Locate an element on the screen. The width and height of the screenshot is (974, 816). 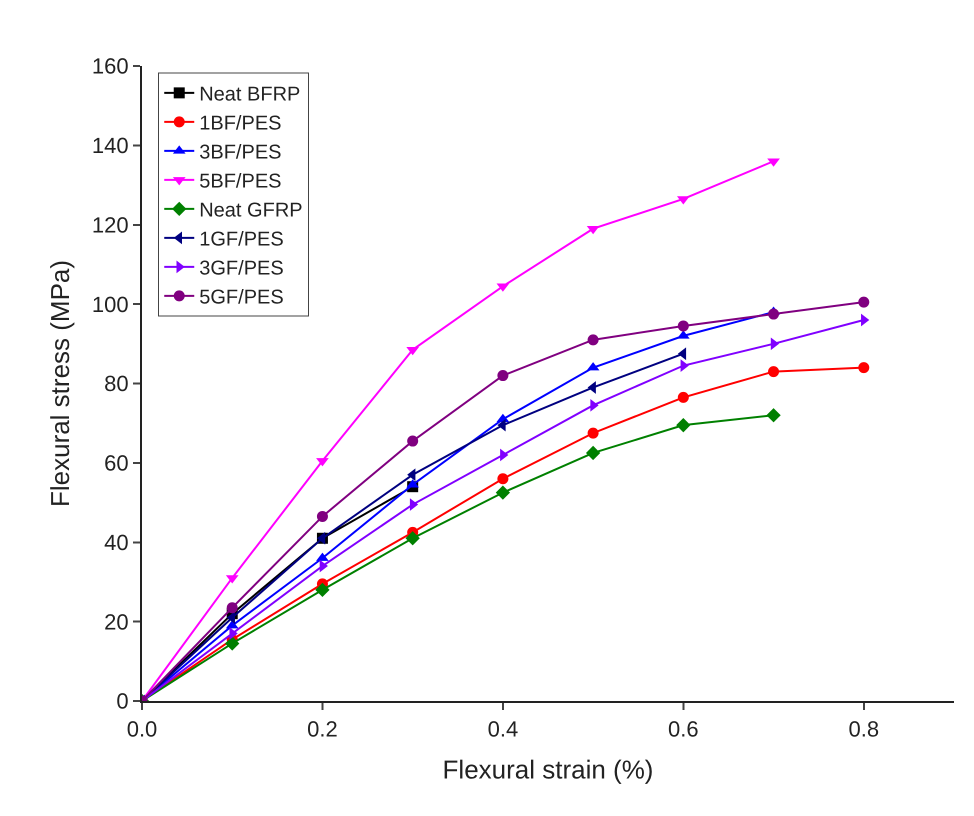
legend-label: 1BF/PES is located at coordinates (240, 123).